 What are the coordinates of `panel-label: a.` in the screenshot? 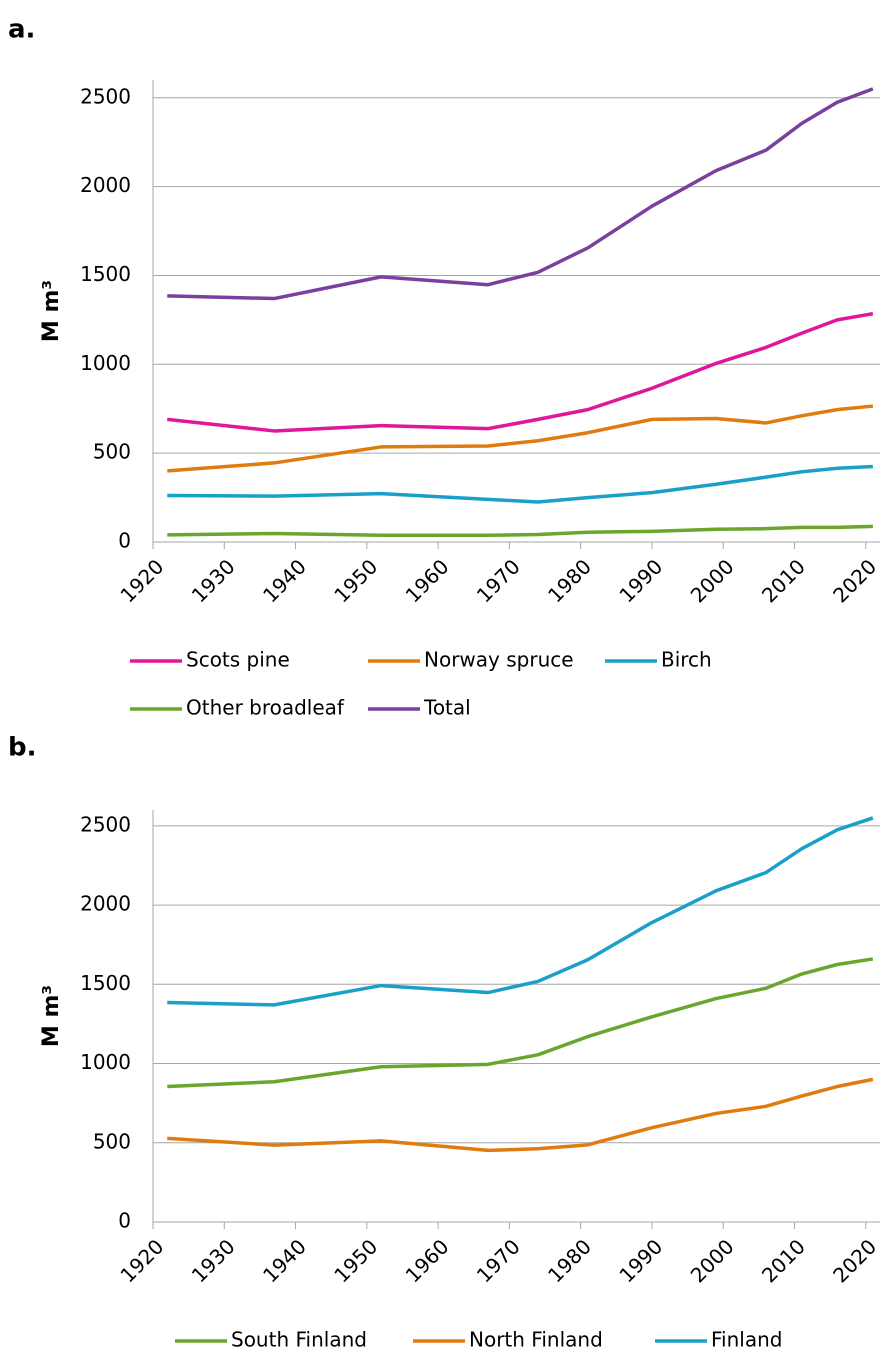 It's located at (21, 30).